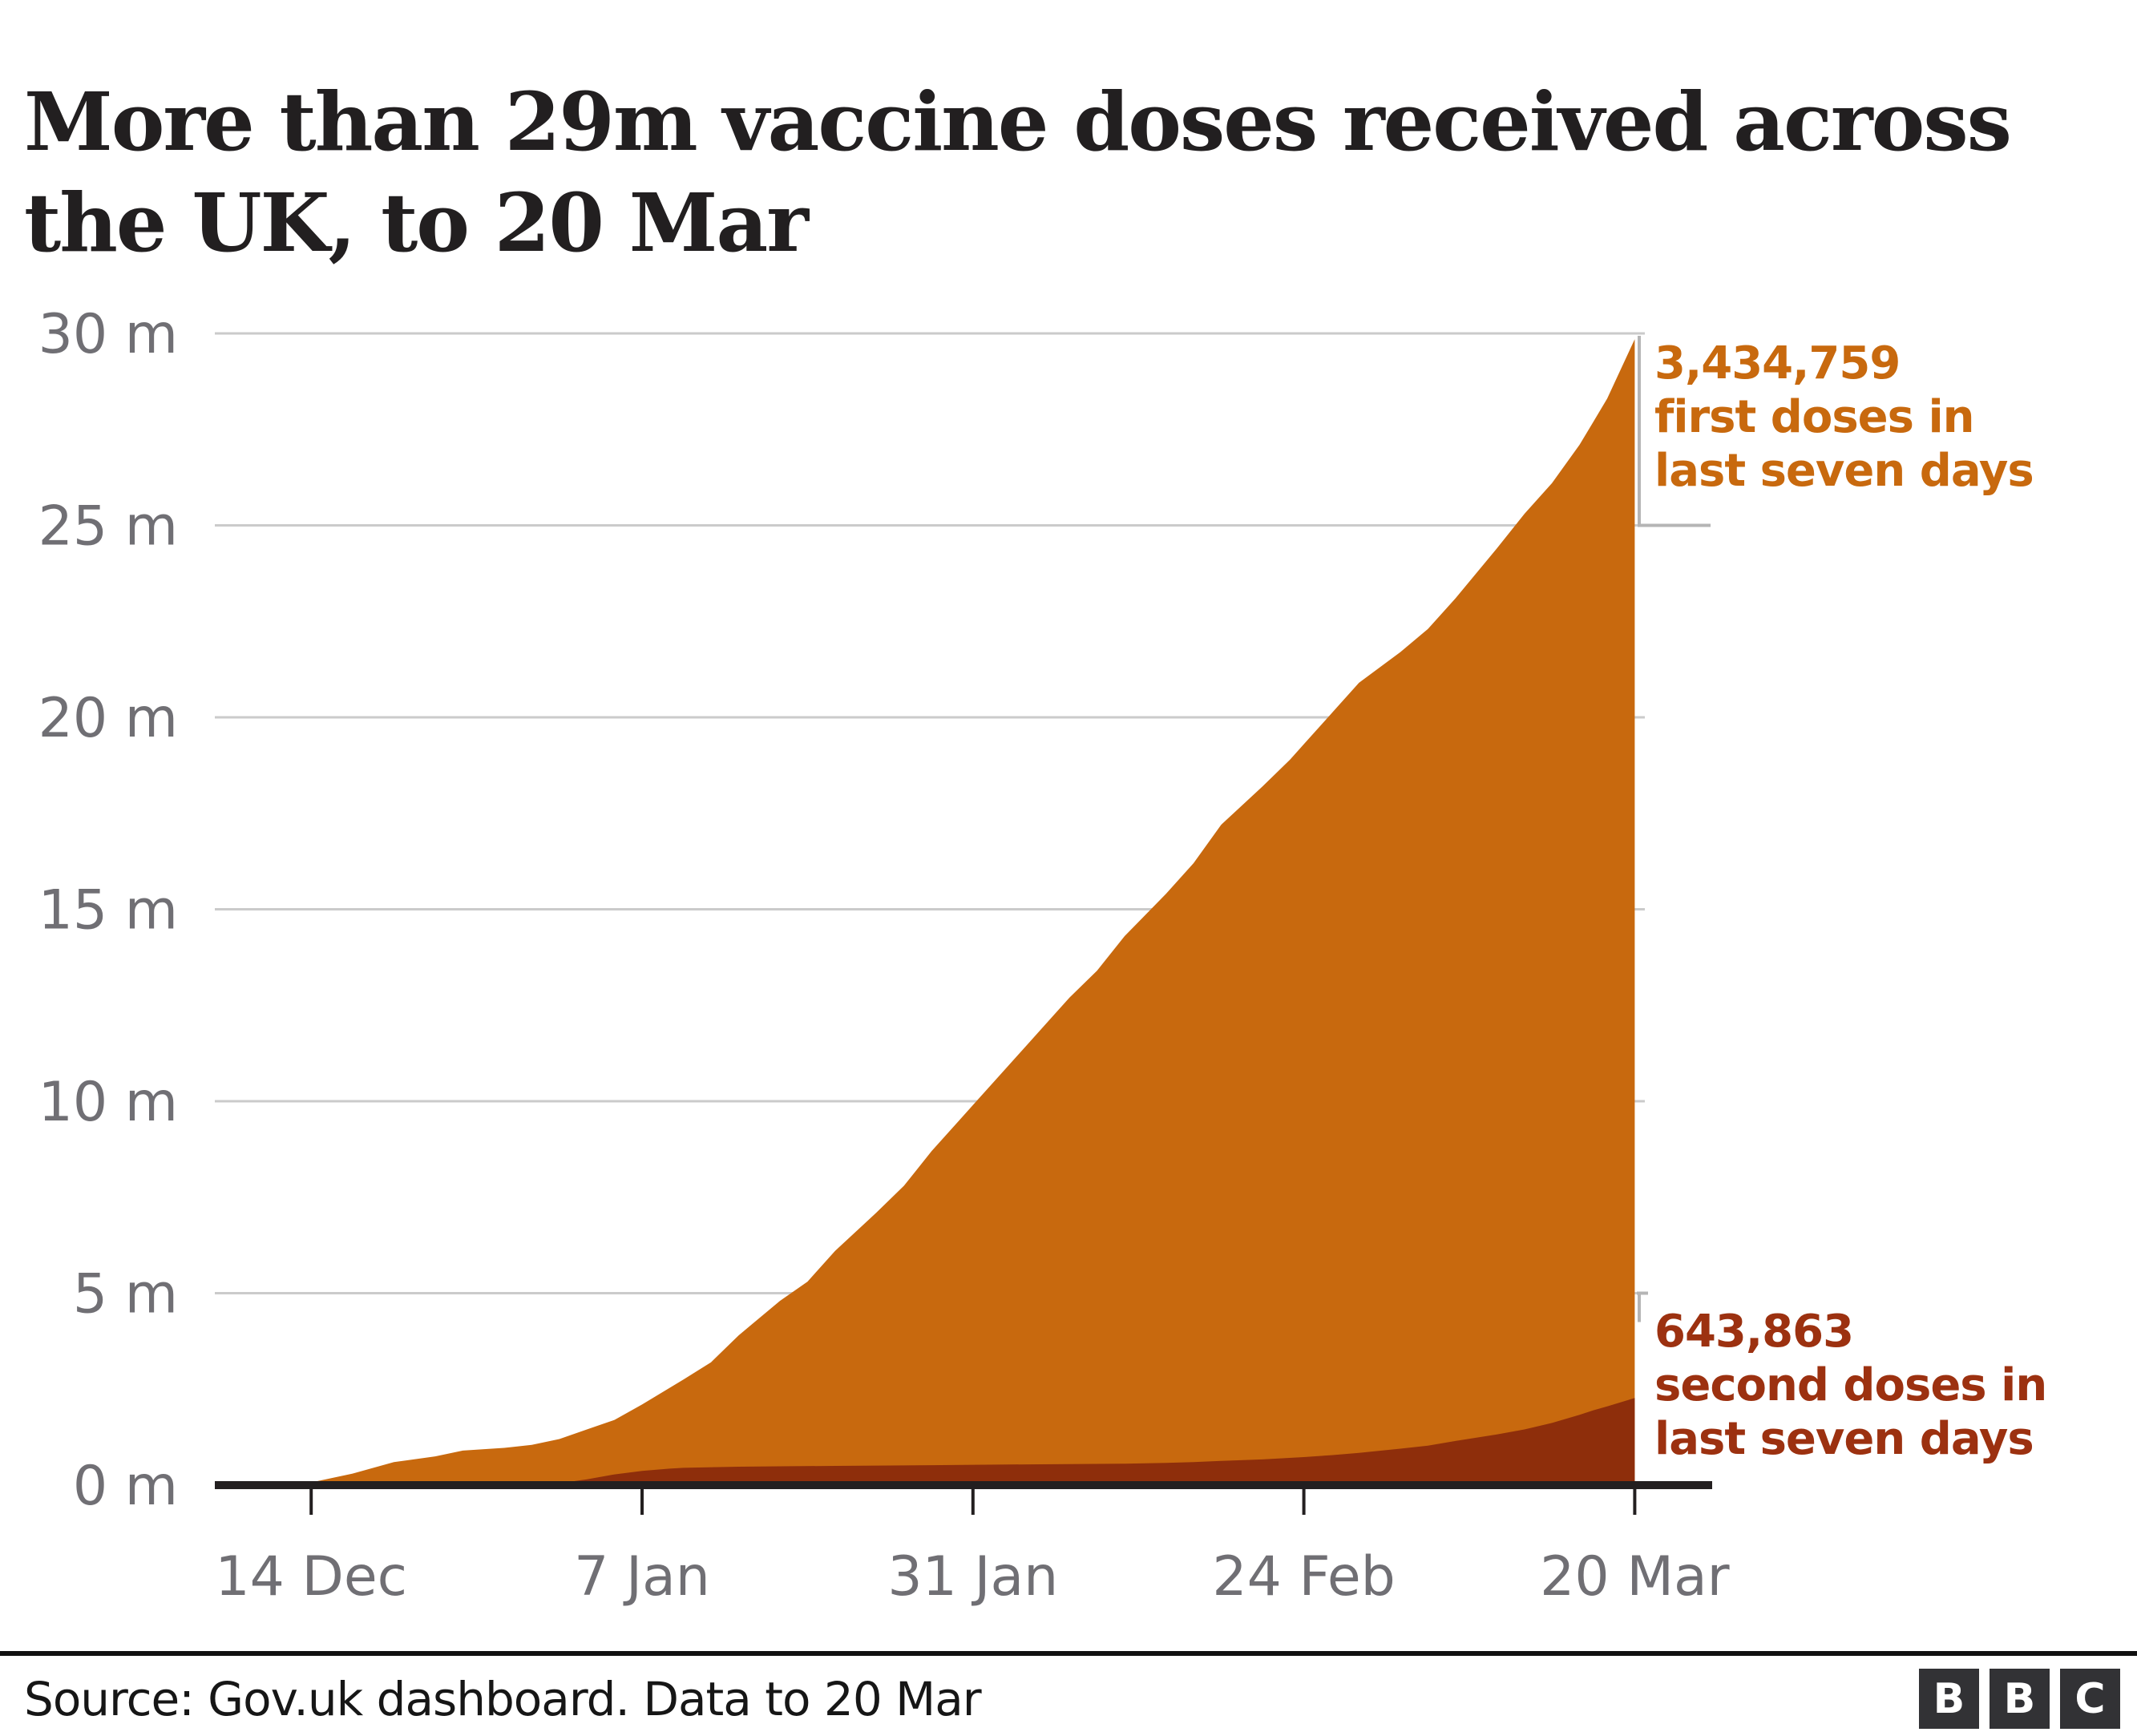 This screenshot has width=2137, height=1736. I want to click on first-doses-leader-line, so click(1674, 431).